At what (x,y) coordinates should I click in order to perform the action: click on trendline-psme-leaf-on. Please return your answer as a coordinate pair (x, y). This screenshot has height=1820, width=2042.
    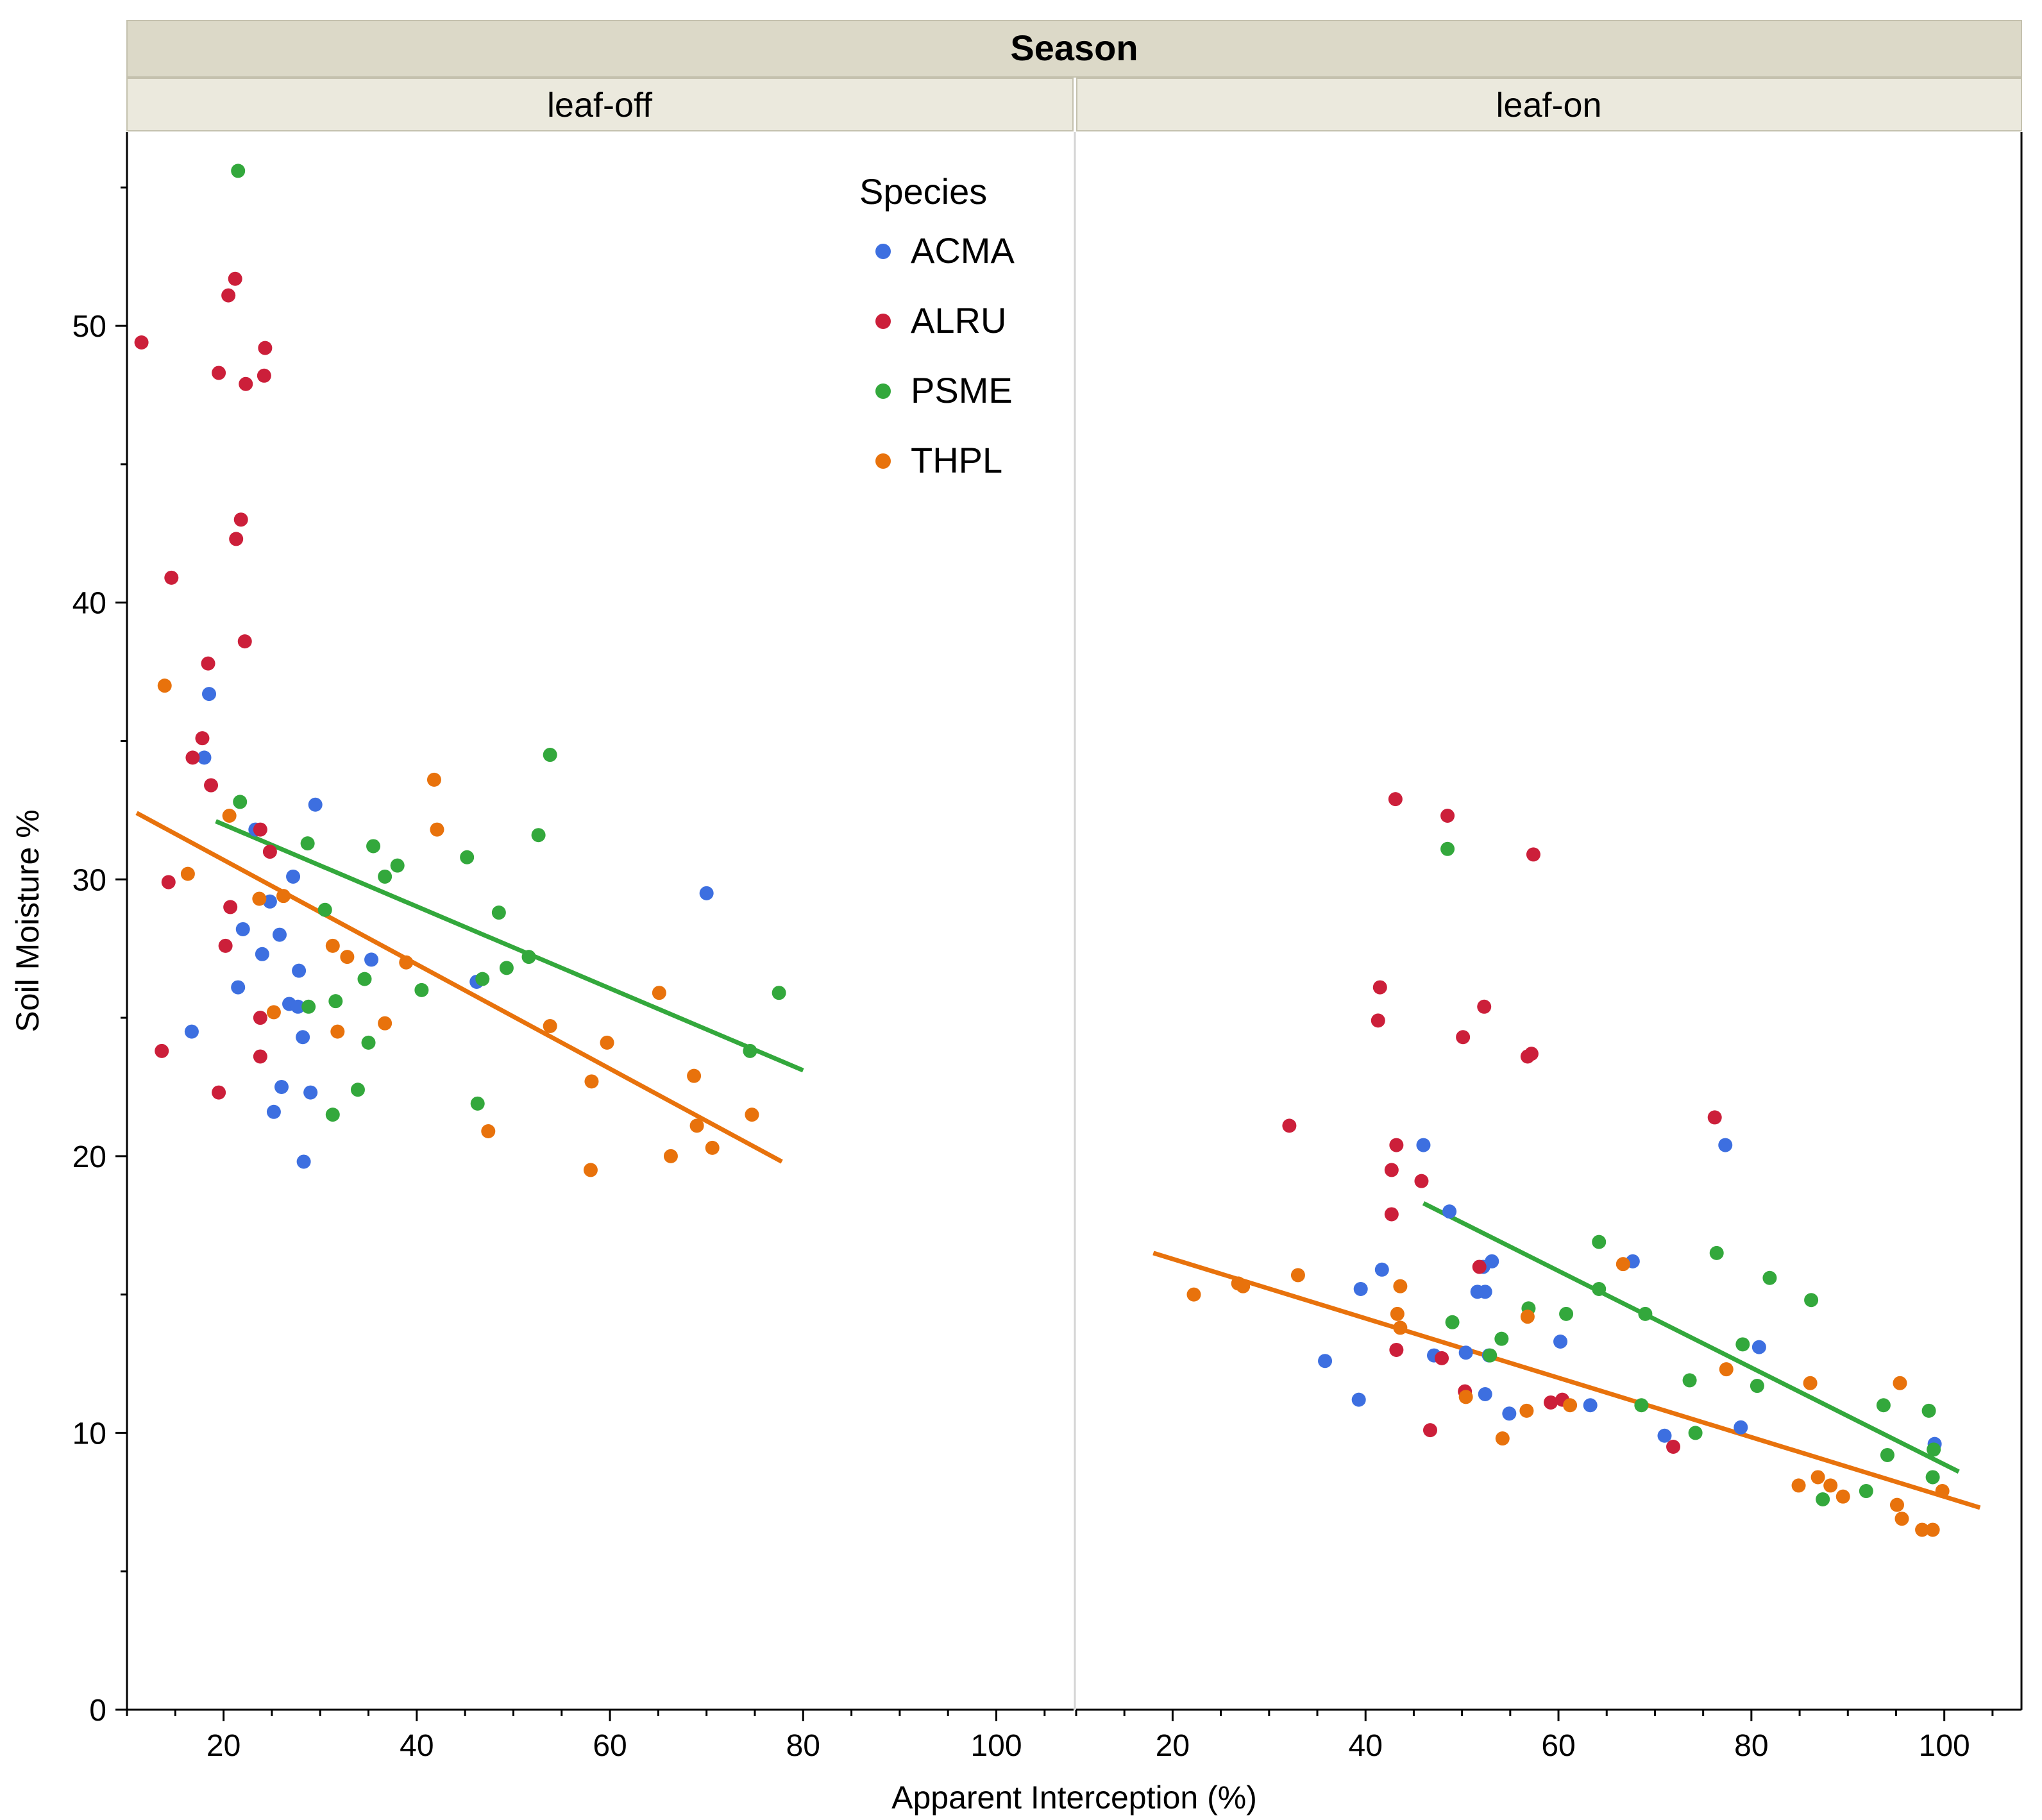
    Looking at the image, I should click on (1691, 1337).